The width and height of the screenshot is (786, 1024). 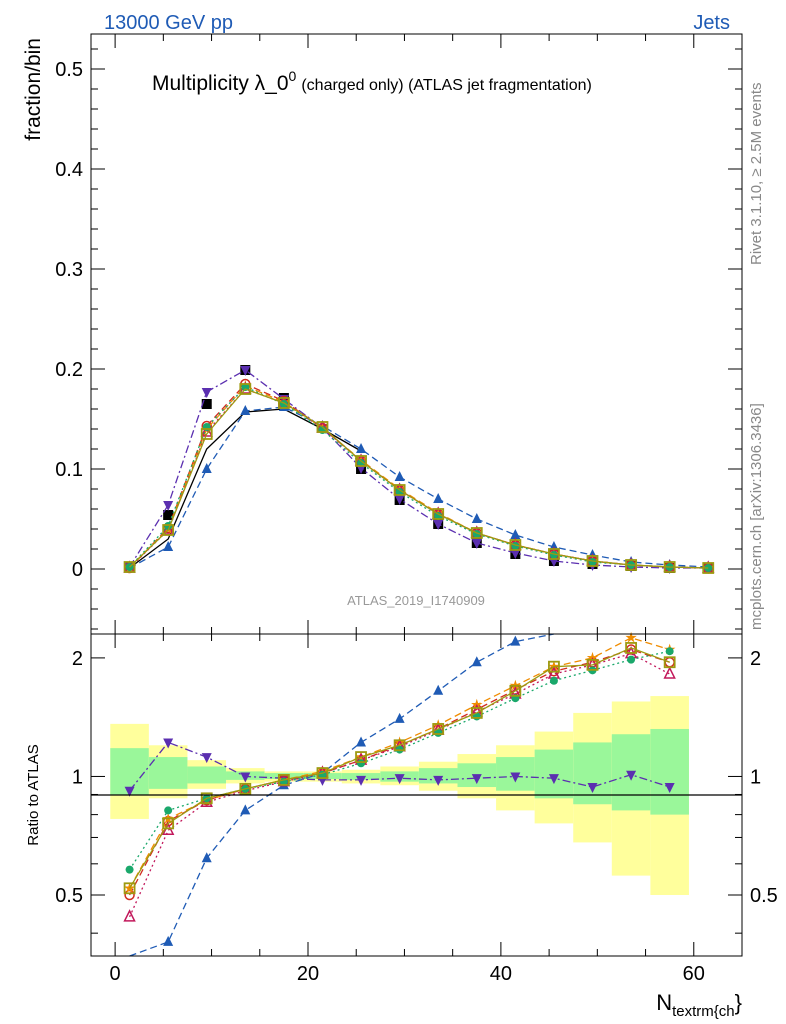 I want to click on xtick-label-3: 60, so click(x=694, y=974).